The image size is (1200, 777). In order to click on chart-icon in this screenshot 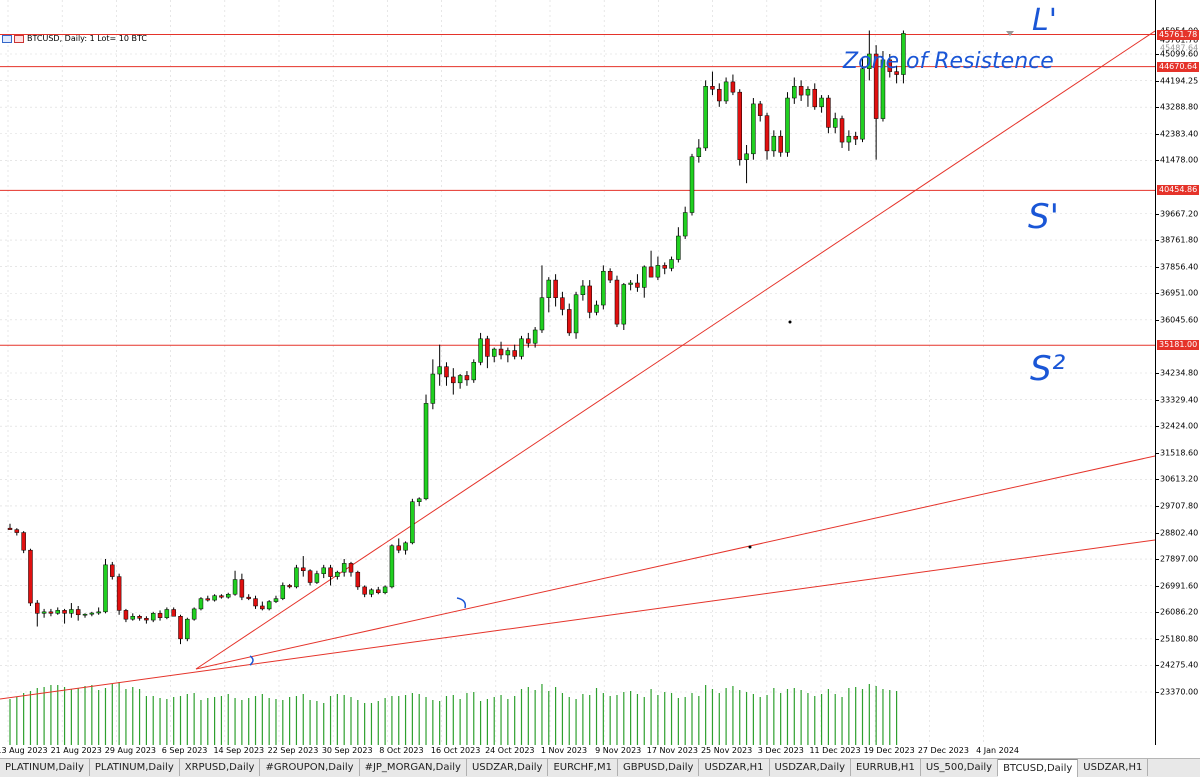, I will do `click(7, 38)`.